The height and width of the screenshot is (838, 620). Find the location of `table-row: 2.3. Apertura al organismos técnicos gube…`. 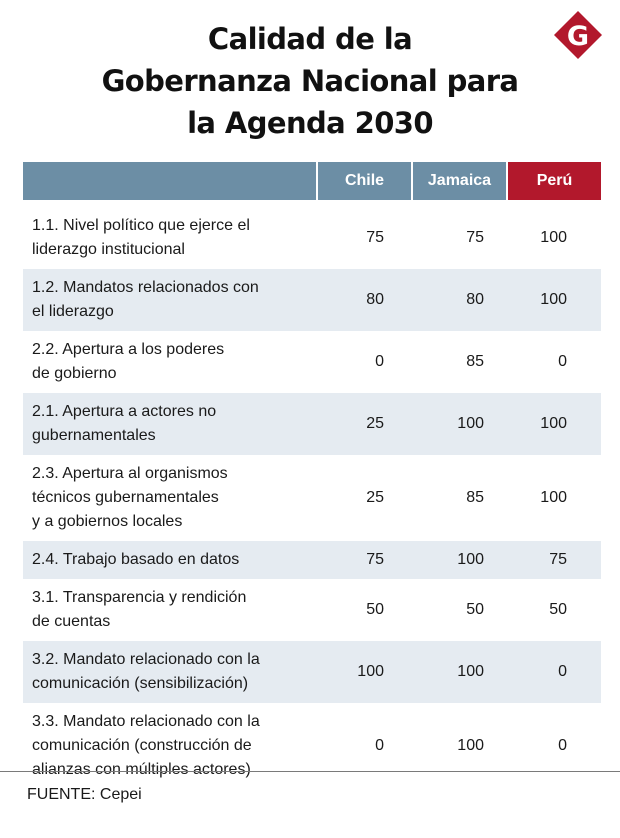

table-row: 2.3. Apertura al organismos técnicos gube… is located at coordinates (312, 498).